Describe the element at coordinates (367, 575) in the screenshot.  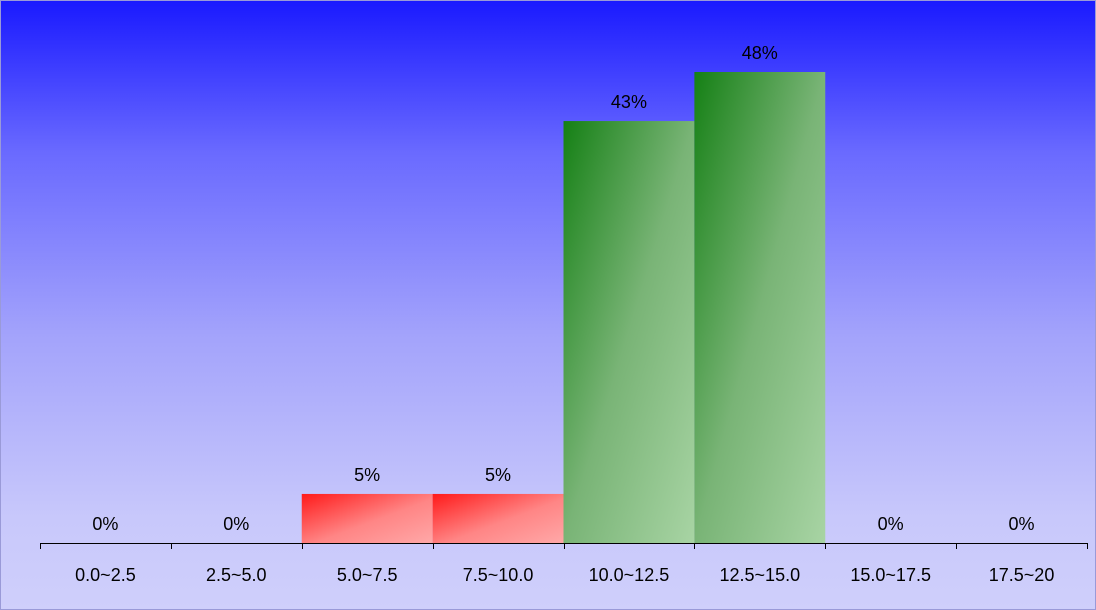
I see `x-tick-label: 5.0~7.5` at that location.